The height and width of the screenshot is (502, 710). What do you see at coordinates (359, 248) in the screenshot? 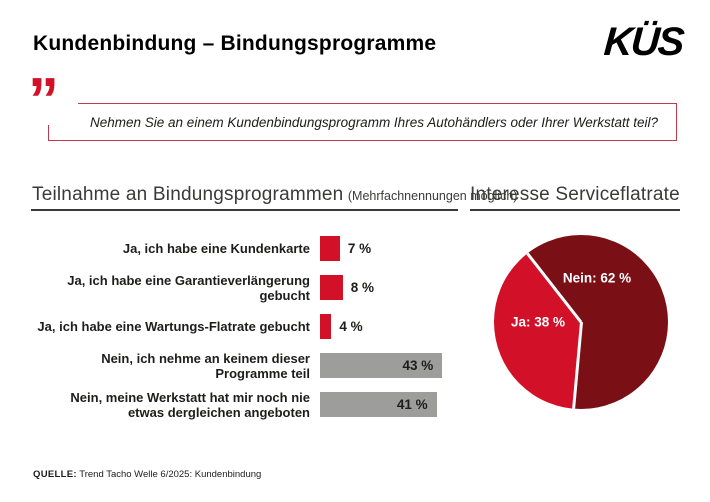
I see `bar-value-label: 7 %` at bounding box center [359, 248].